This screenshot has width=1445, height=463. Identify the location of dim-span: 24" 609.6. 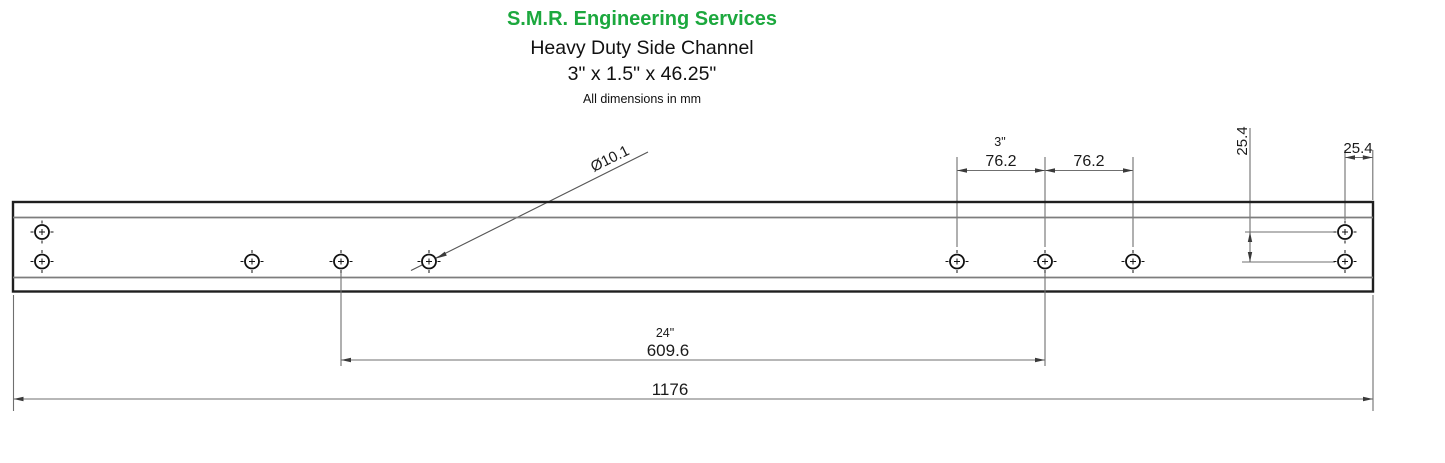
(693, 319).